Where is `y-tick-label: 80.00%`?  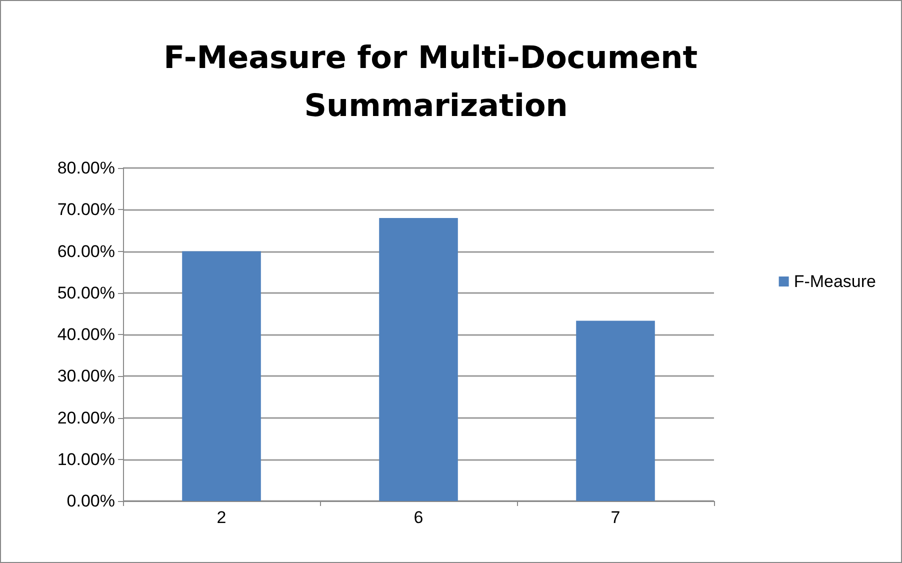
y-tick-label: 80.00% is located at coordinates (86, 168).